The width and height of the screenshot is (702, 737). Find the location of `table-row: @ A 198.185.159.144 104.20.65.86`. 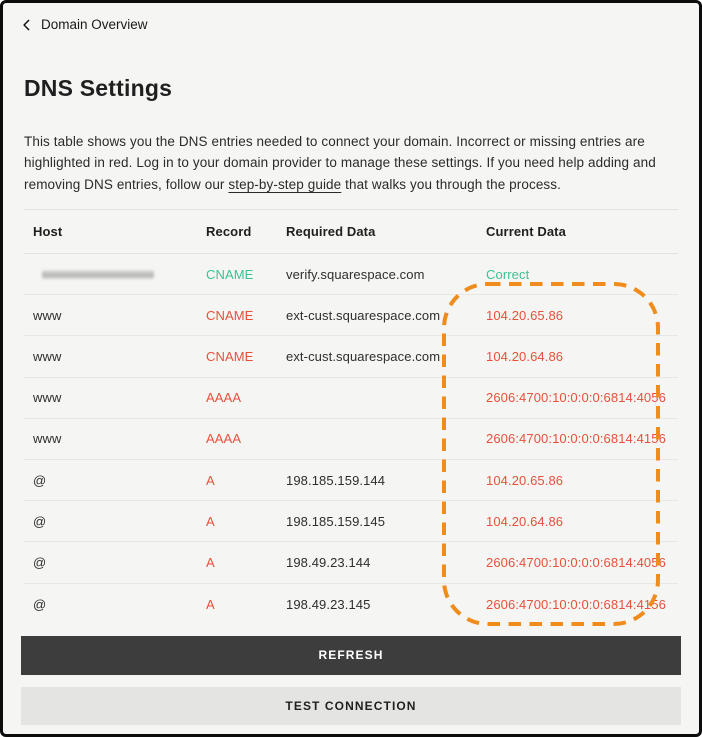

table-row: @ A 198.185.159.144 104.20.65.86 is located at coordinates (351, 481).